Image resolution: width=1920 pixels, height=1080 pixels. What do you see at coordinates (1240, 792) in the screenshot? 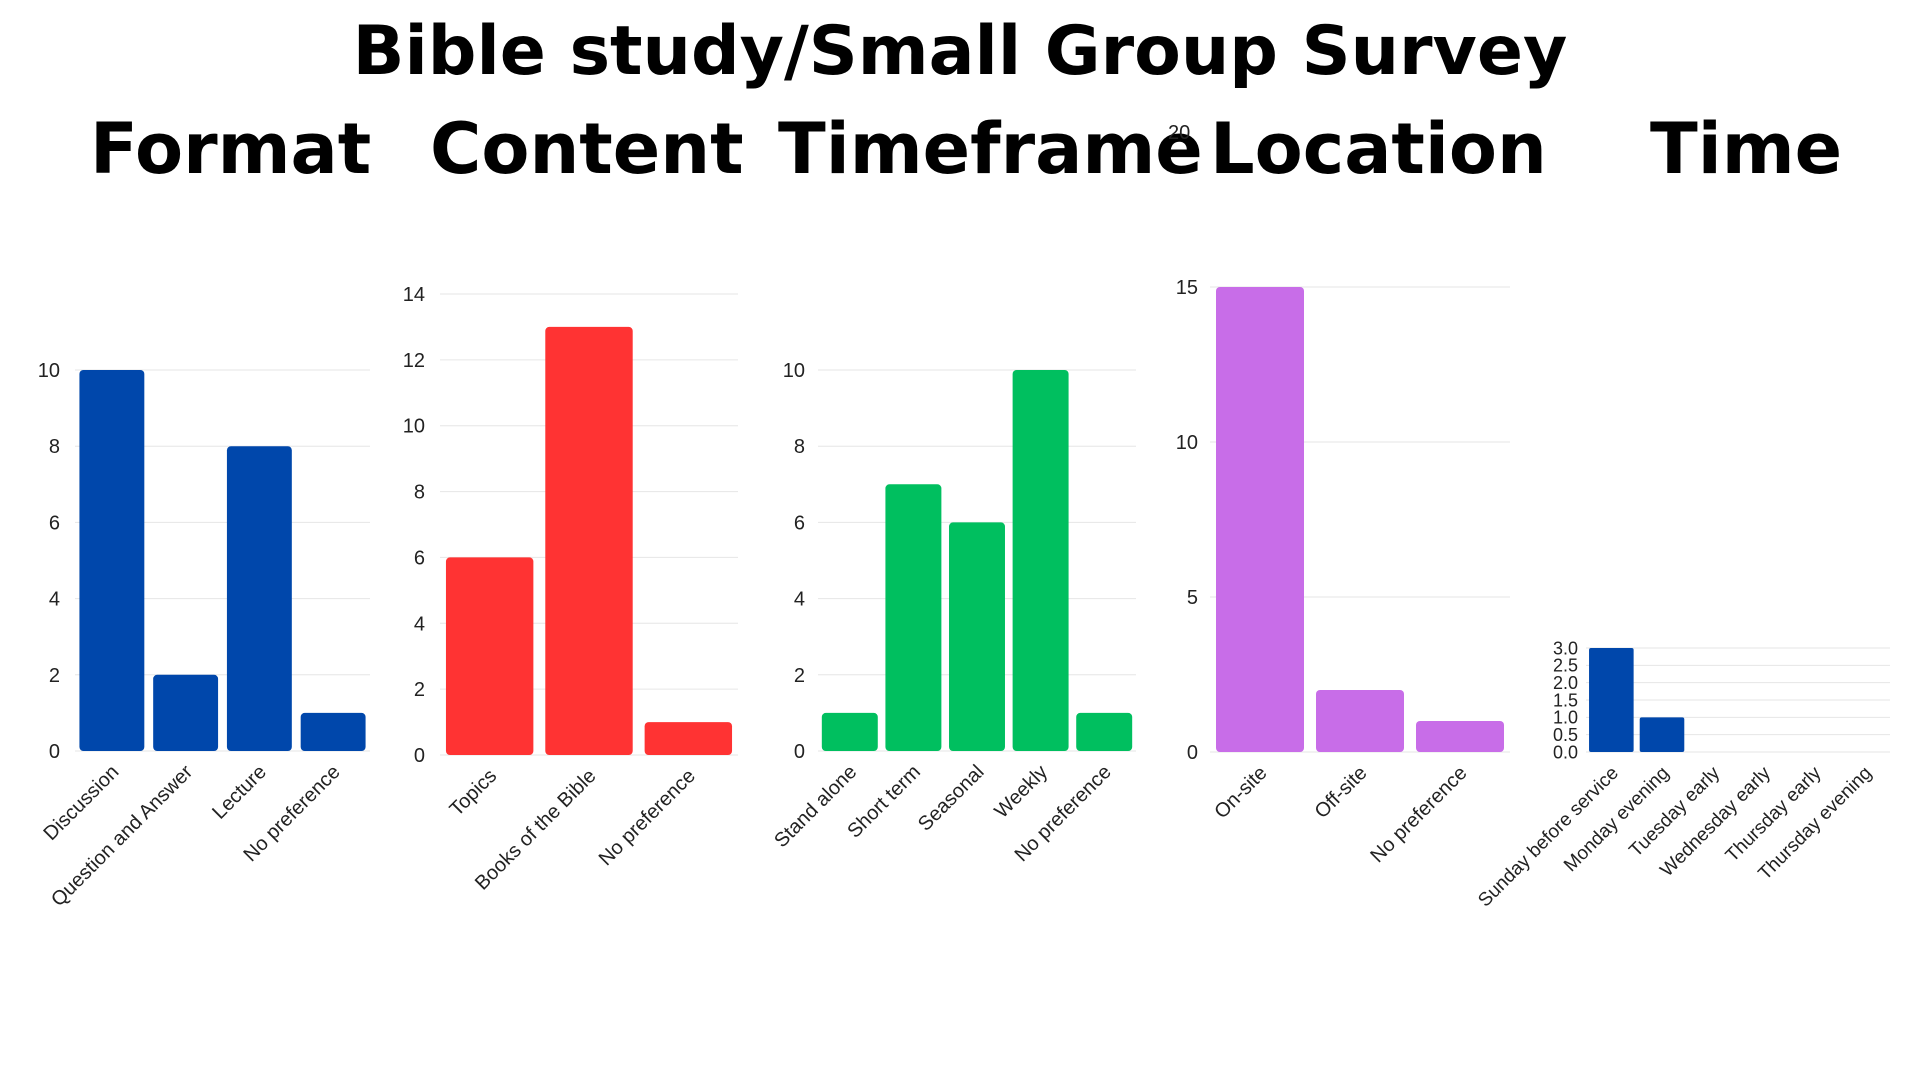
I see `category-label: On-site` at bounding box center [1240, 792].